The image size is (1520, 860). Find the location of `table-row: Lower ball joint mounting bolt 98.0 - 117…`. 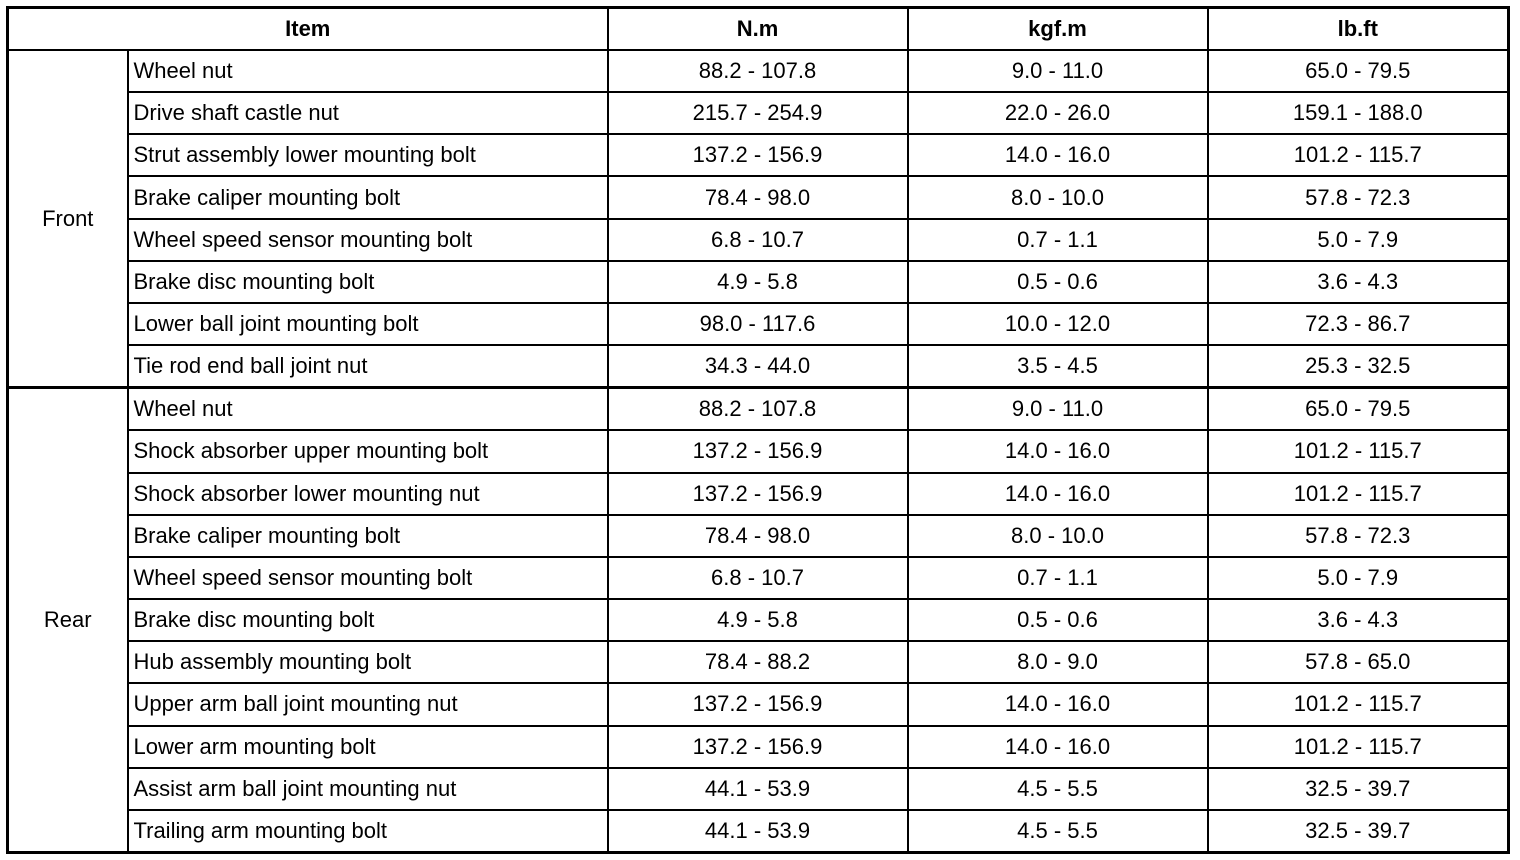

table-row: Lower ball joint mounting bolt 98.0 - 117… is located at coordinates (759, 324).